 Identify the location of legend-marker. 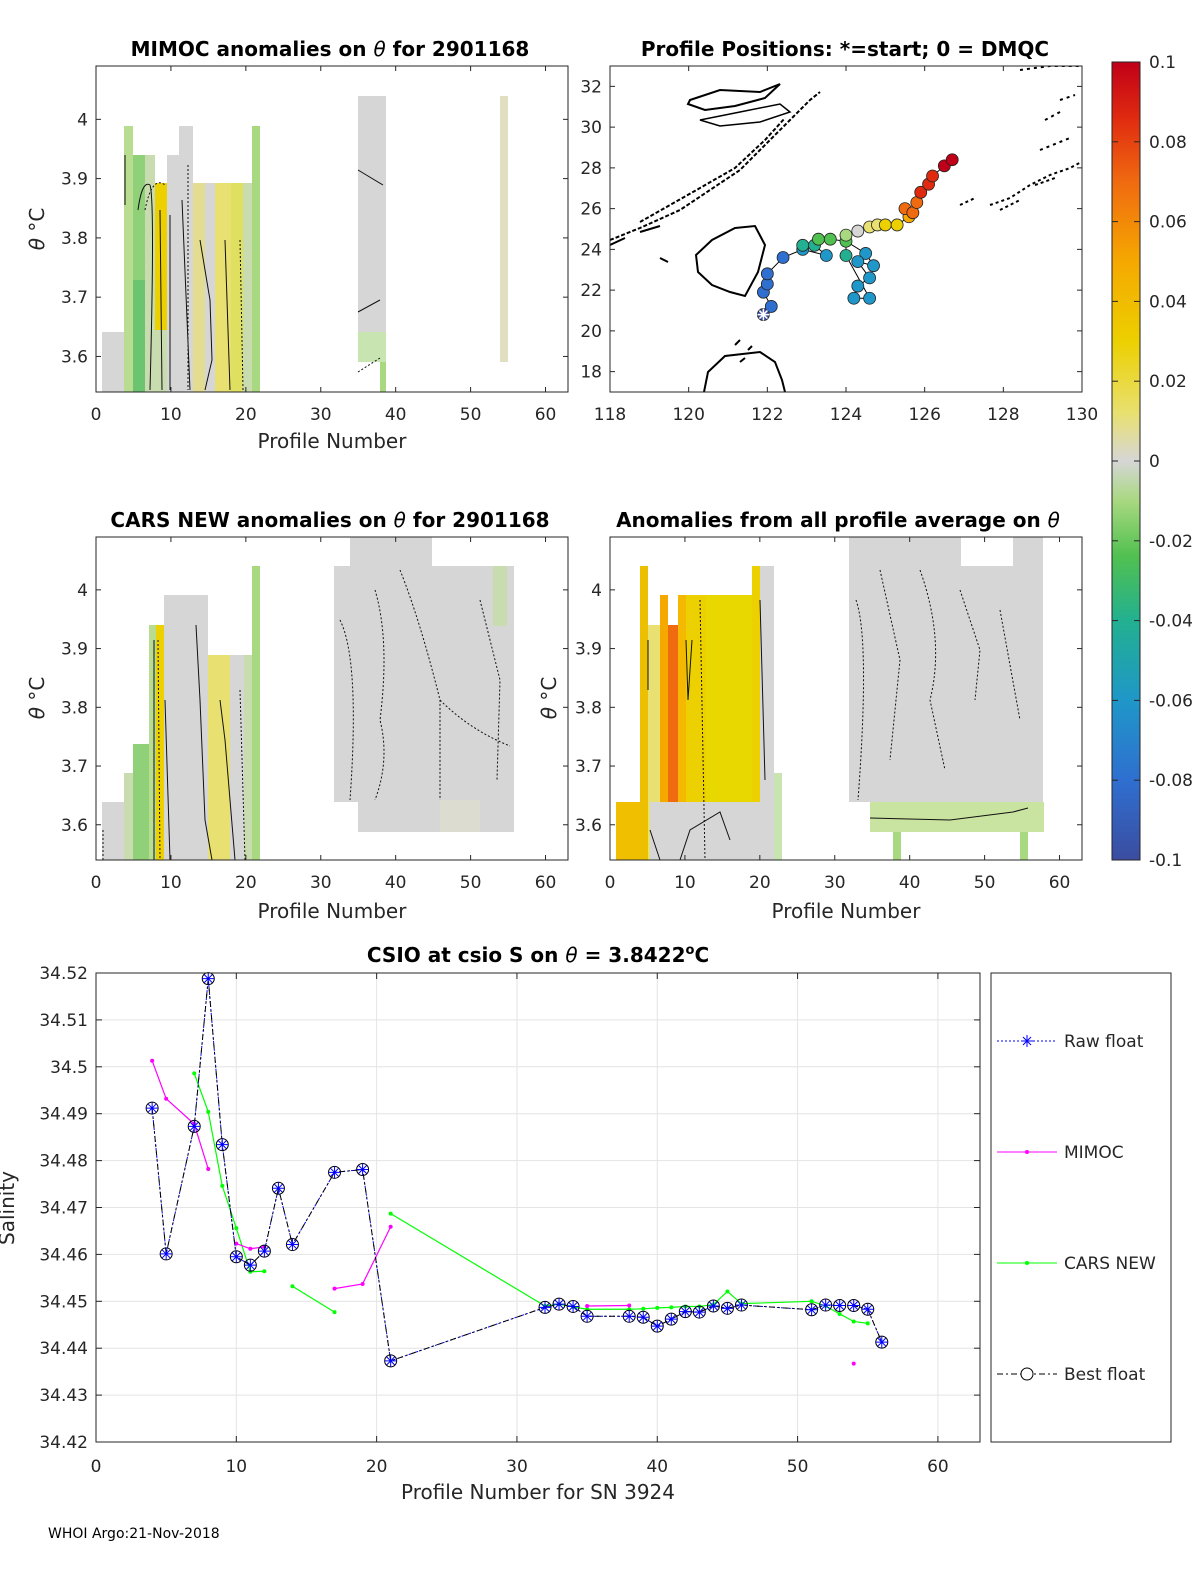
(1027, 1152).